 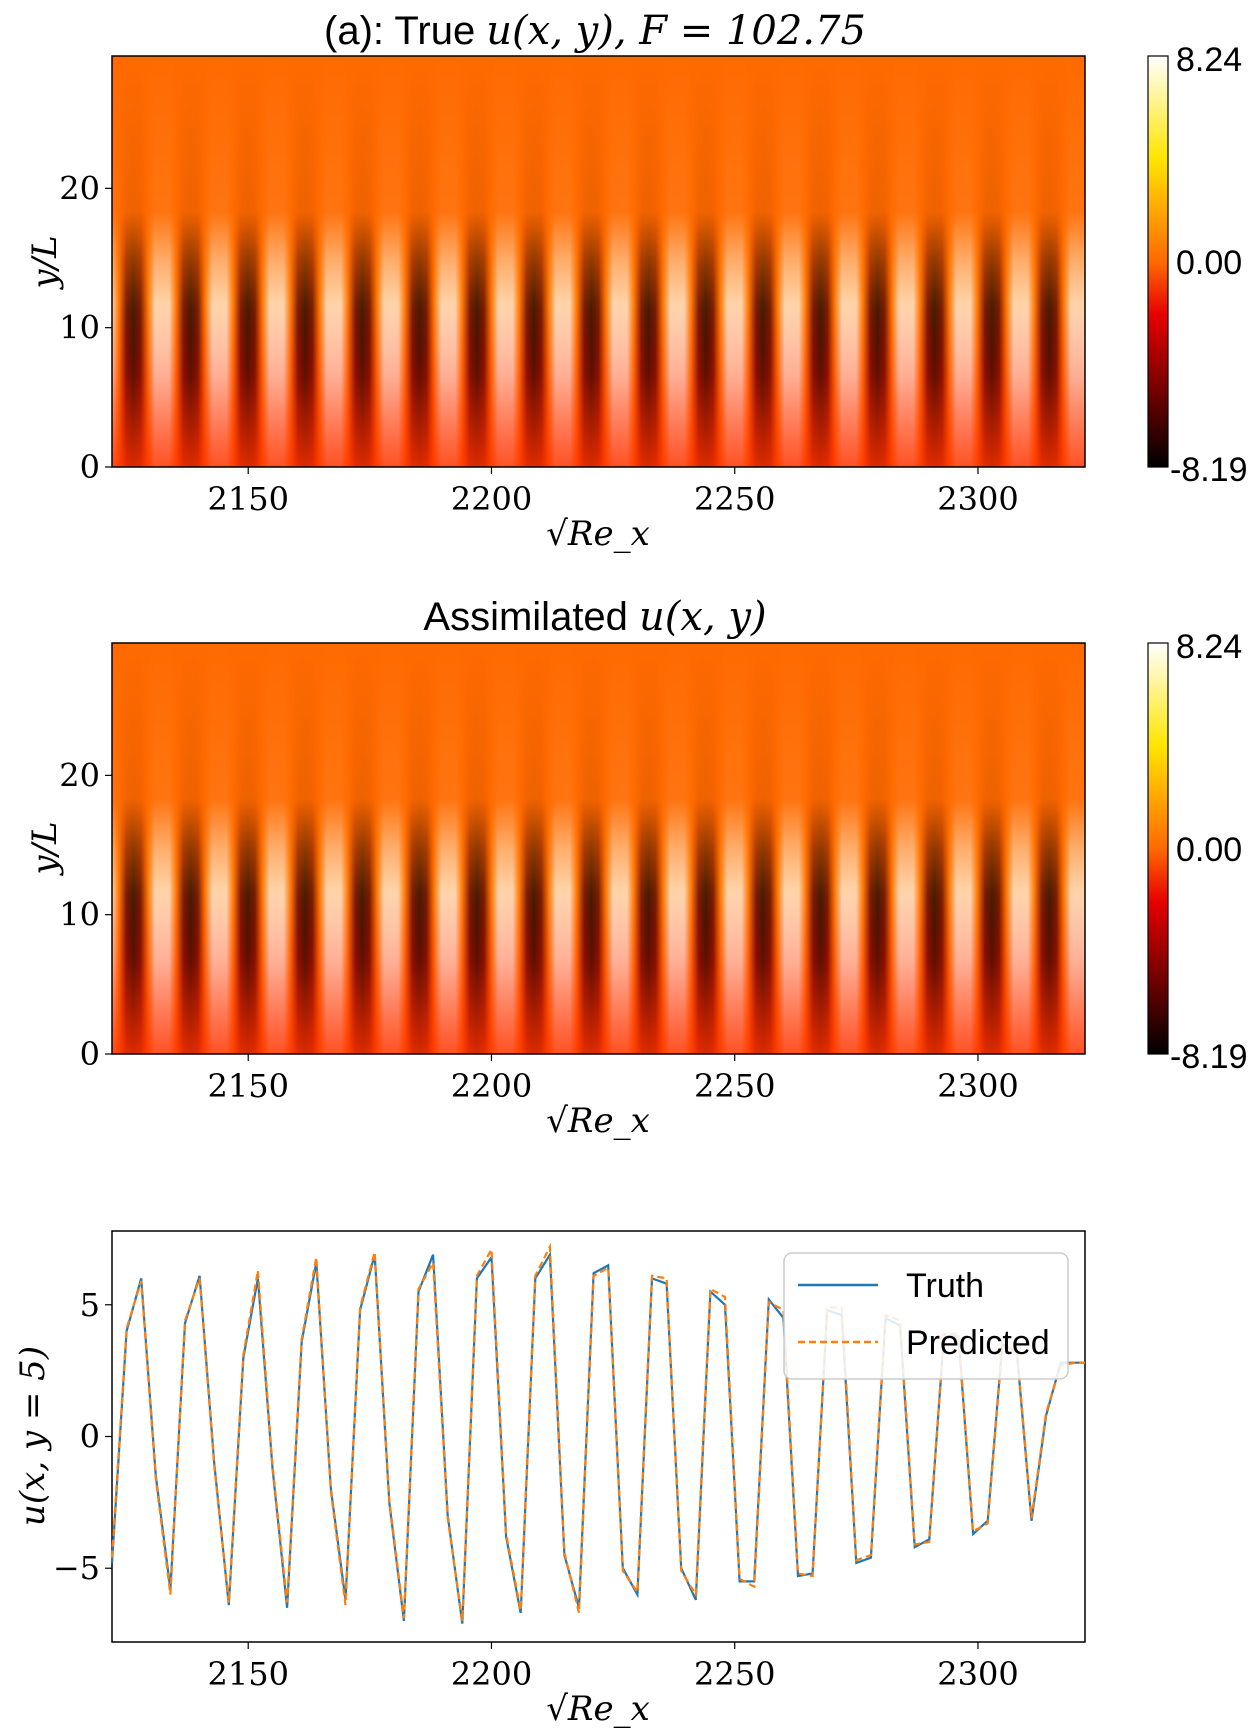 I want to click on y-axis: 5 0 −5, so click(x=82, y=1436).